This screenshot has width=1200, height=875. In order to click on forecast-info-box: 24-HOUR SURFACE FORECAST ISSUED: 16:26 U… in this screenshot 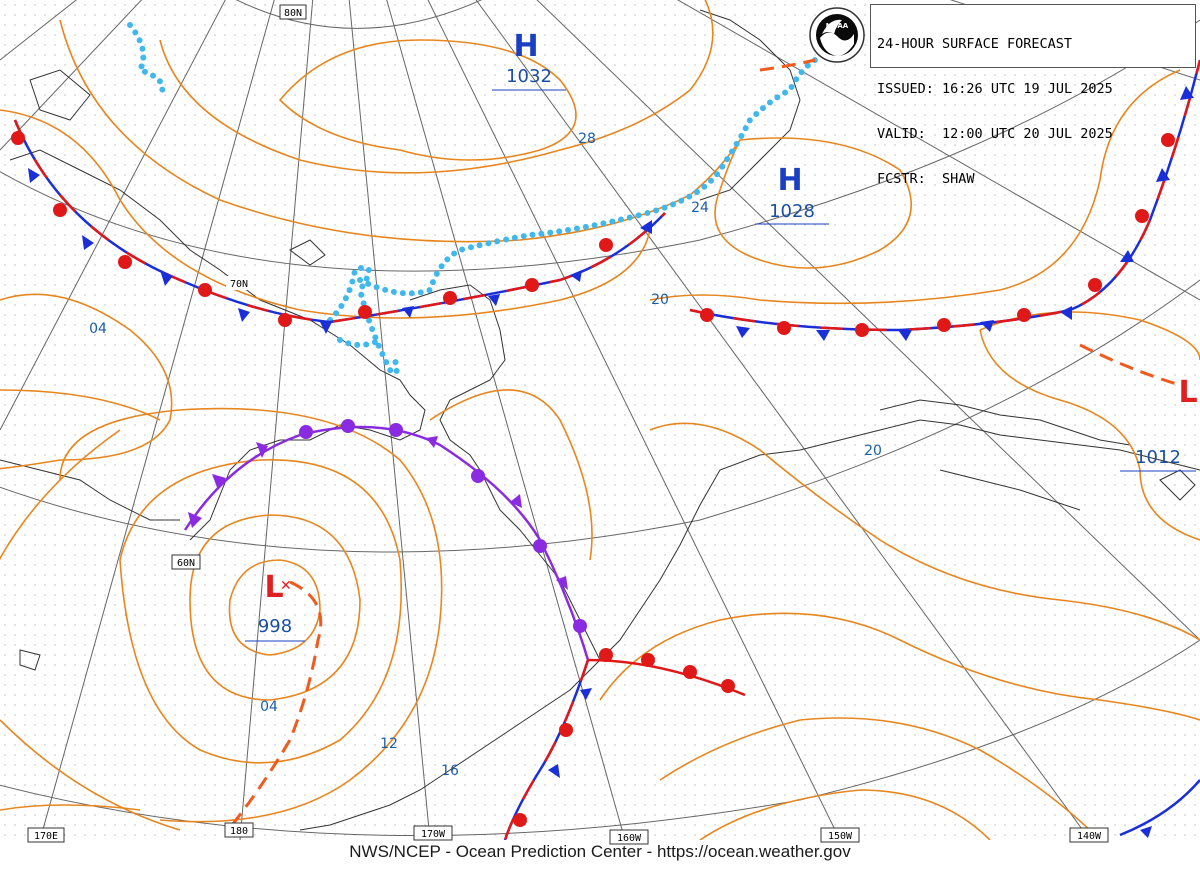, I will do `click(1033, 95)`.